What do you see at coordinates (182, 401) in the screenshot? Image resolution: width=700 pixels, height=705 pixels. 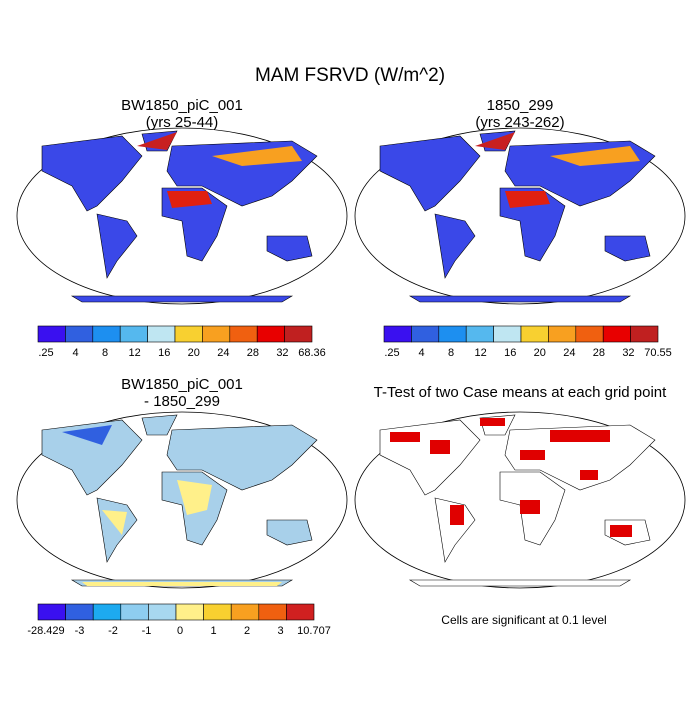 I see `panel-subtitle: - 1850_299` at bounding box center [182, 401].